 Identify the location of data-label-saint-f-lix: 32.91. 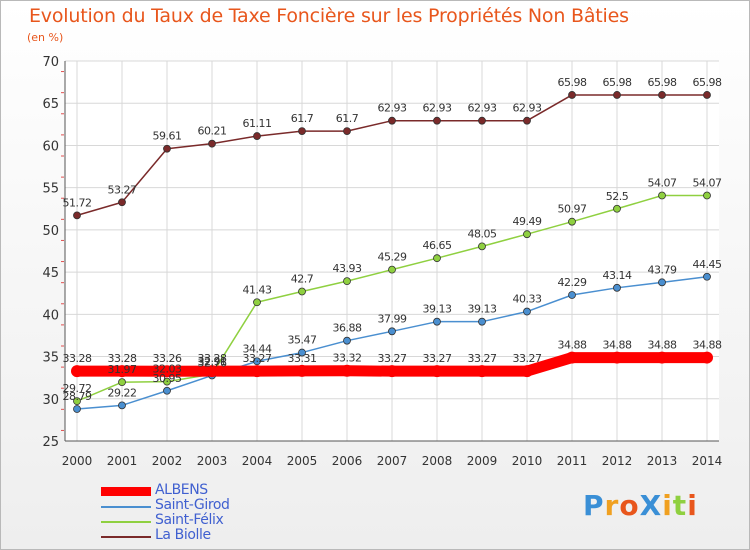
(212, 361).